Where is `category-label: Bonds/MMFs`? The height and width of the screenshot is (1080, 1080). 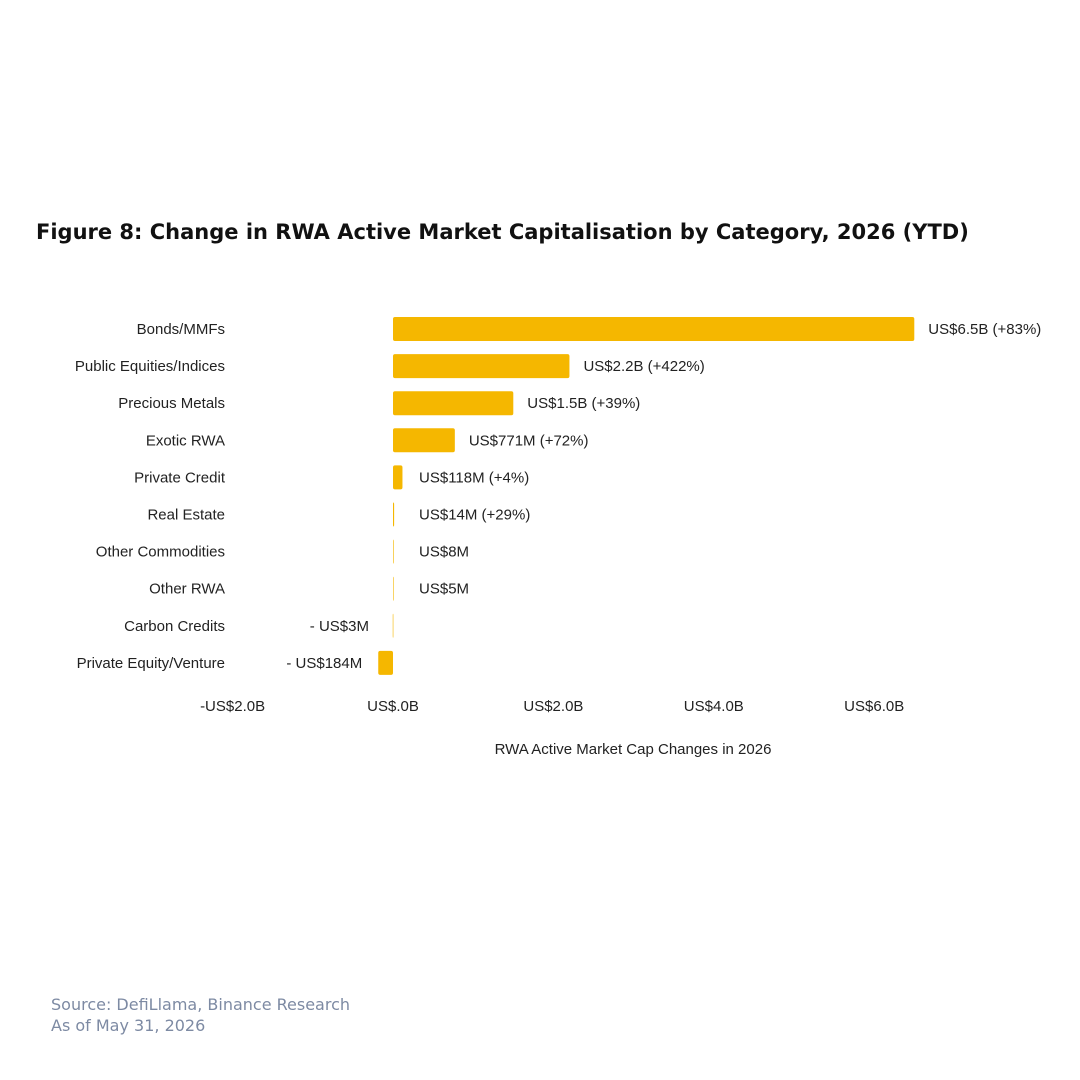 category-label: Bonds/MMFs is located at coordinates (181, 329).